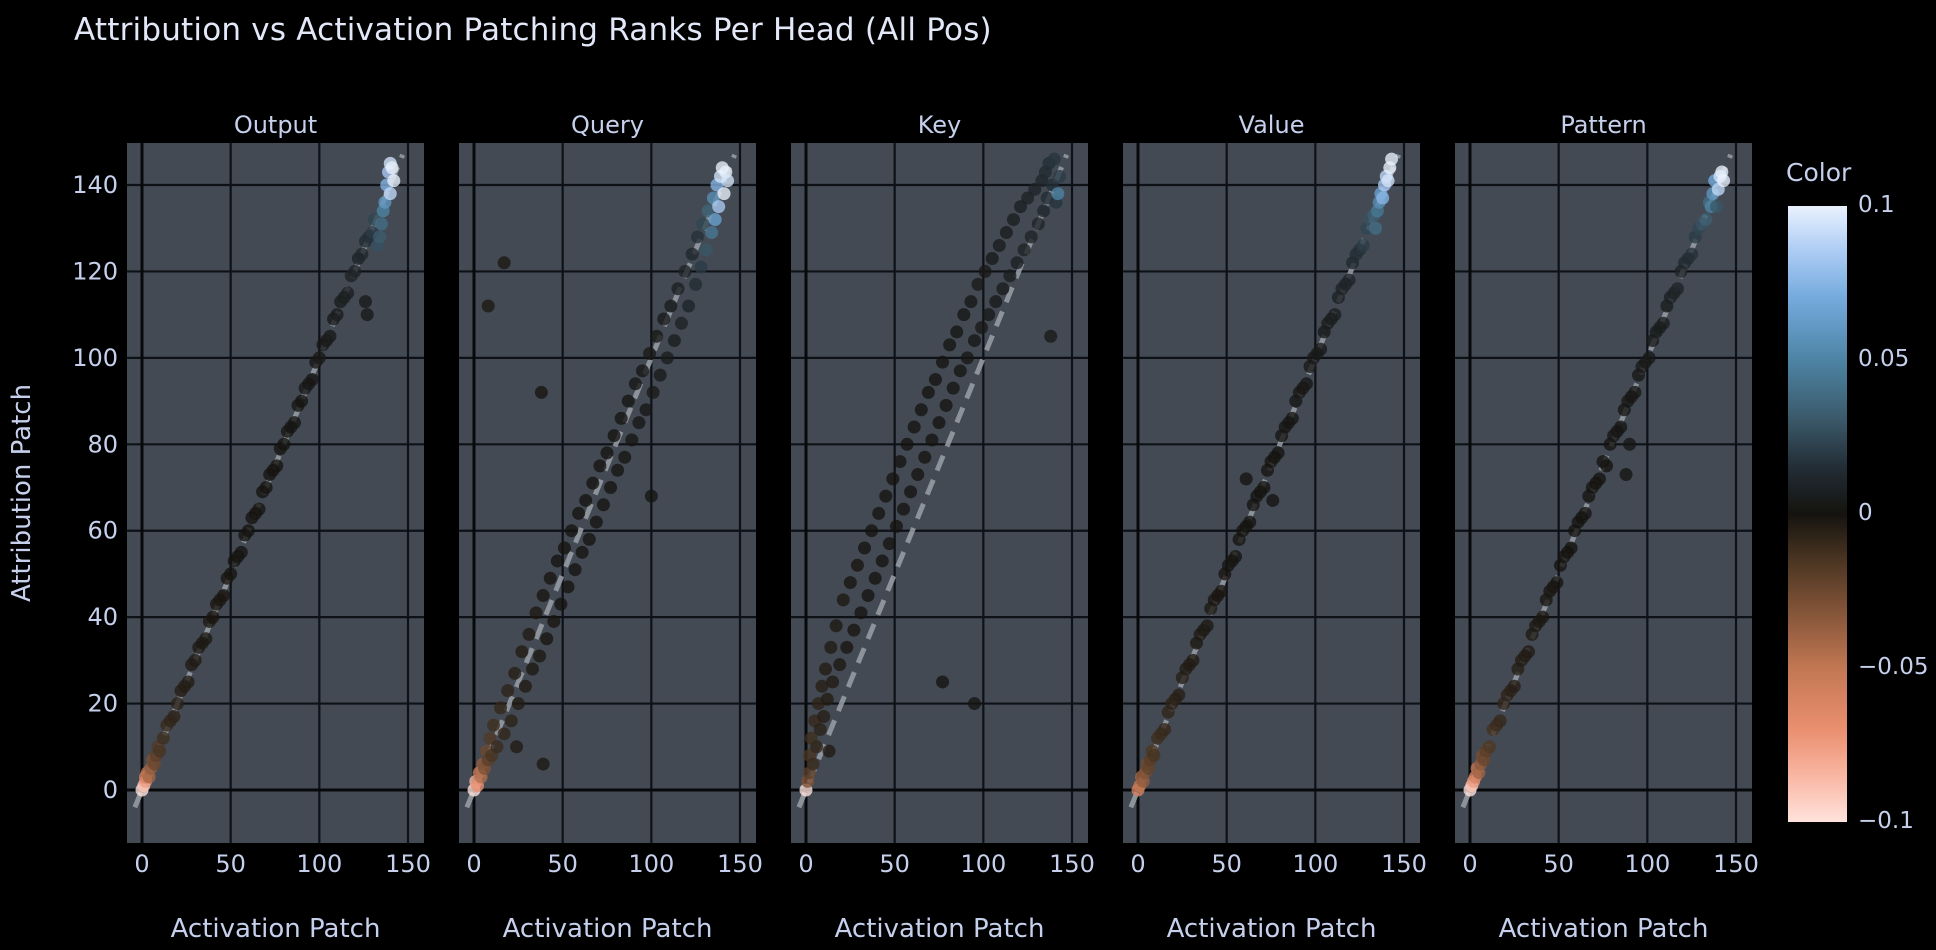 The height and width of the screenshot is (950, 1936). I want to click on facet-key: Key 0 50 100 150 Activation Patch, so click(943, 527).